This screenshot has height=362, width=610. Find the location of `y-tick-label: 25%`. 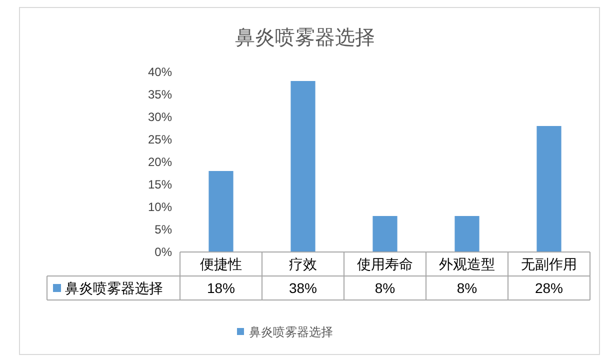

y-tick-label: 25% is located at coordinates (160, 139).